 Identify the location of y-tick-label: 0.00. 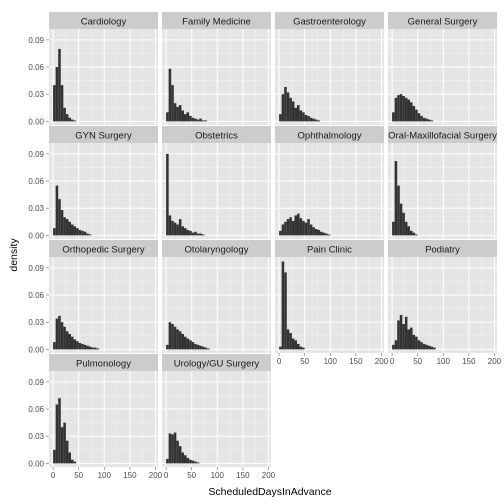
(36, 235).